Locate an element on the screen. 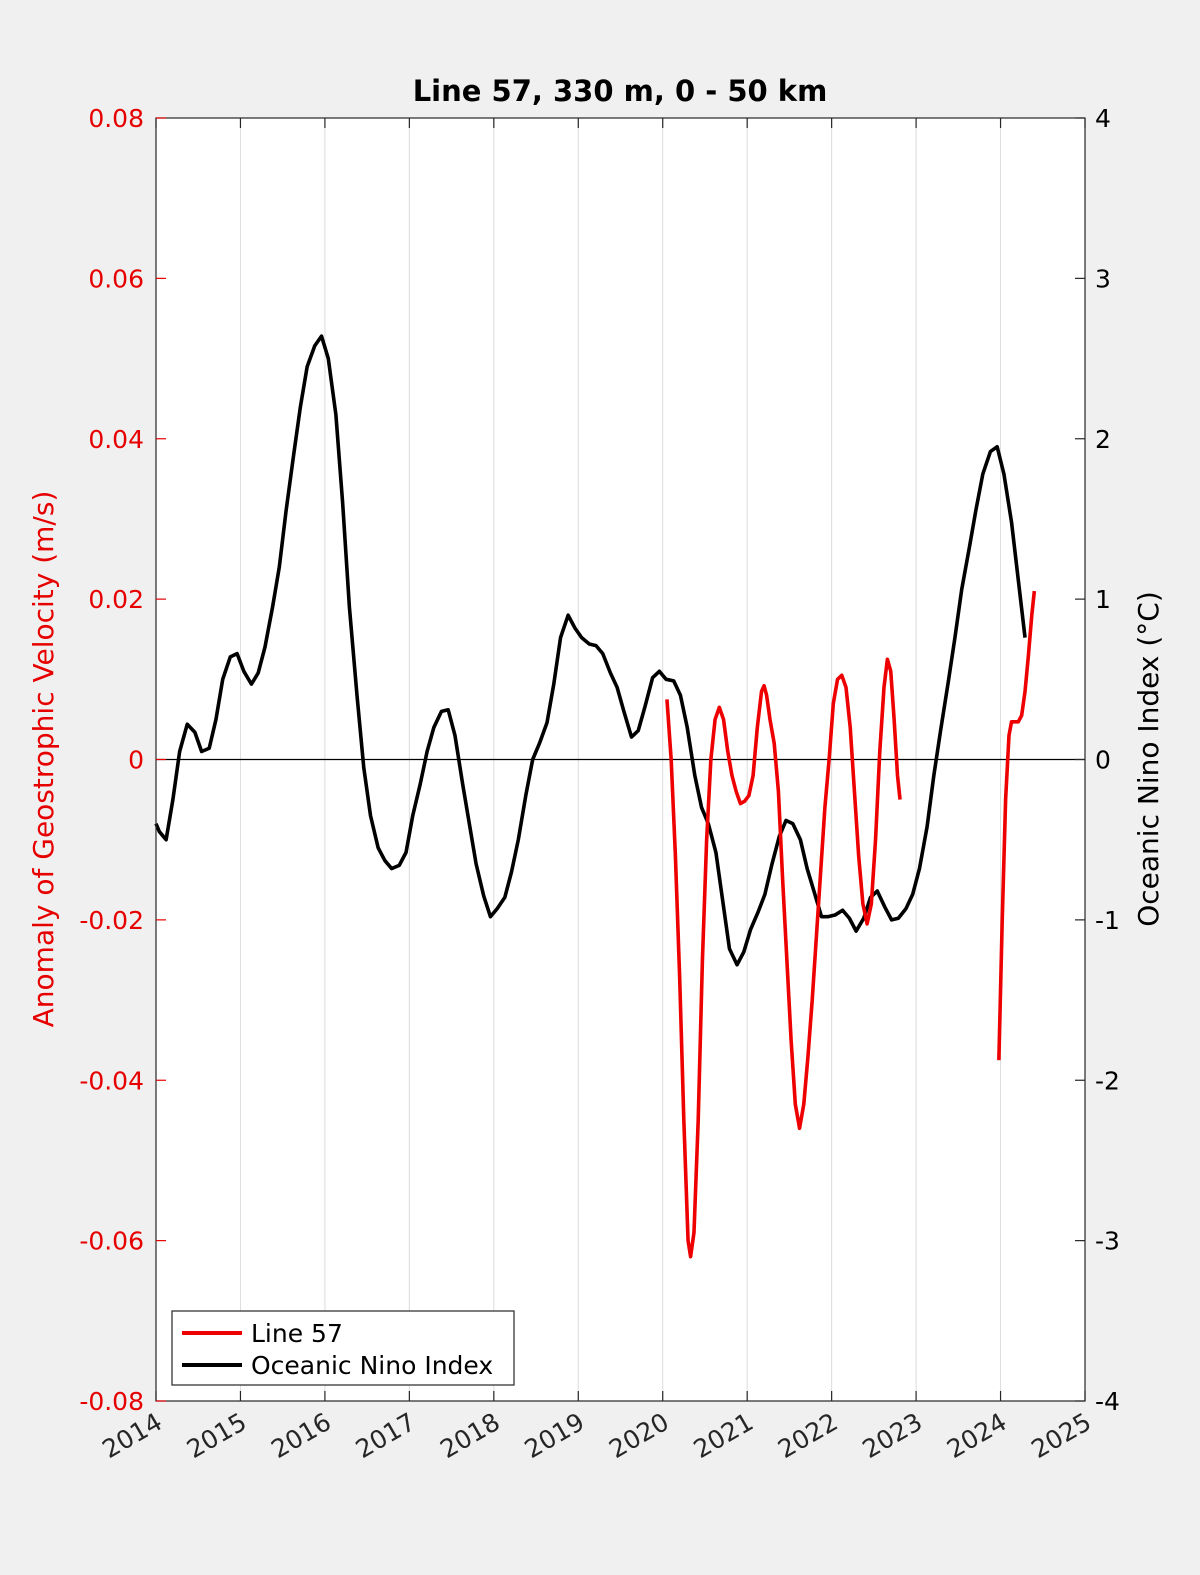 The image size is (1200, 1575). y-left-tick-label-0.08: 0.08 is located at coordinates (116, 118).